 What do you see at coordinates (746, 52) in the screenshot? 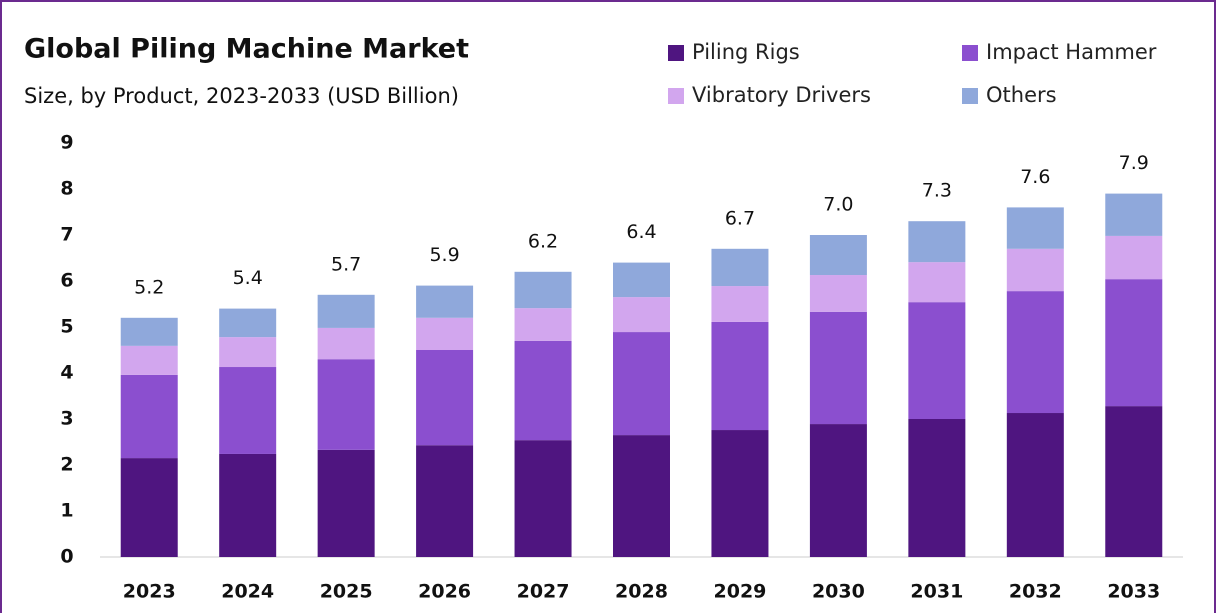
I see `legend-label: Piling Rigs` at bounding box center [746, 52].